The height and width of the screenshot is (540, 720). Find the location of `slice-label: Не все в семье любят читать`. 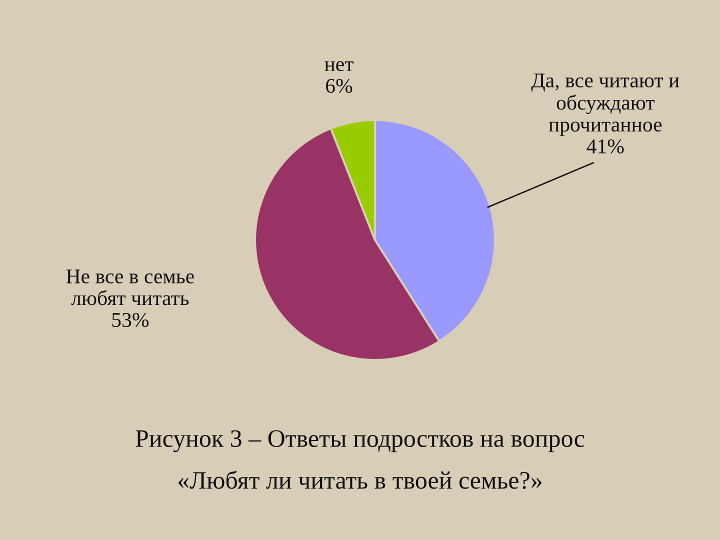

slice-label: Не все в семье любят читать is located at coordinates (130, 288).